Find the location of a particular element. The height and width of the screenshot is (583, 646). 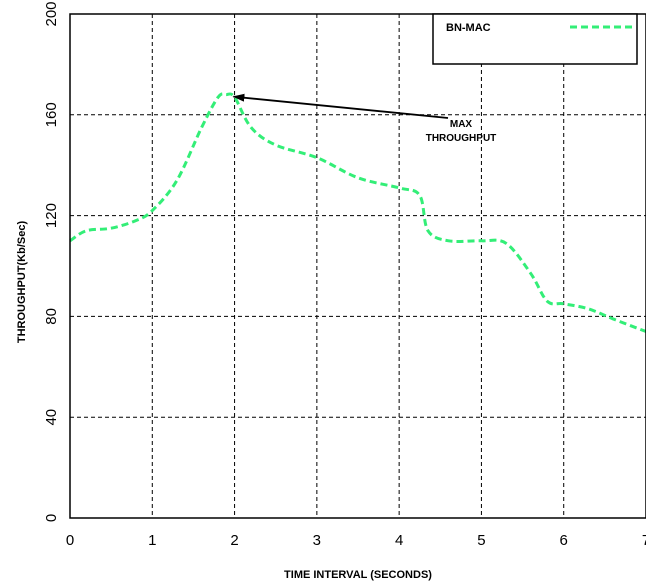

max-throughput-annotation: MAX THROUGHPUT is located at coordinates (364, 118).